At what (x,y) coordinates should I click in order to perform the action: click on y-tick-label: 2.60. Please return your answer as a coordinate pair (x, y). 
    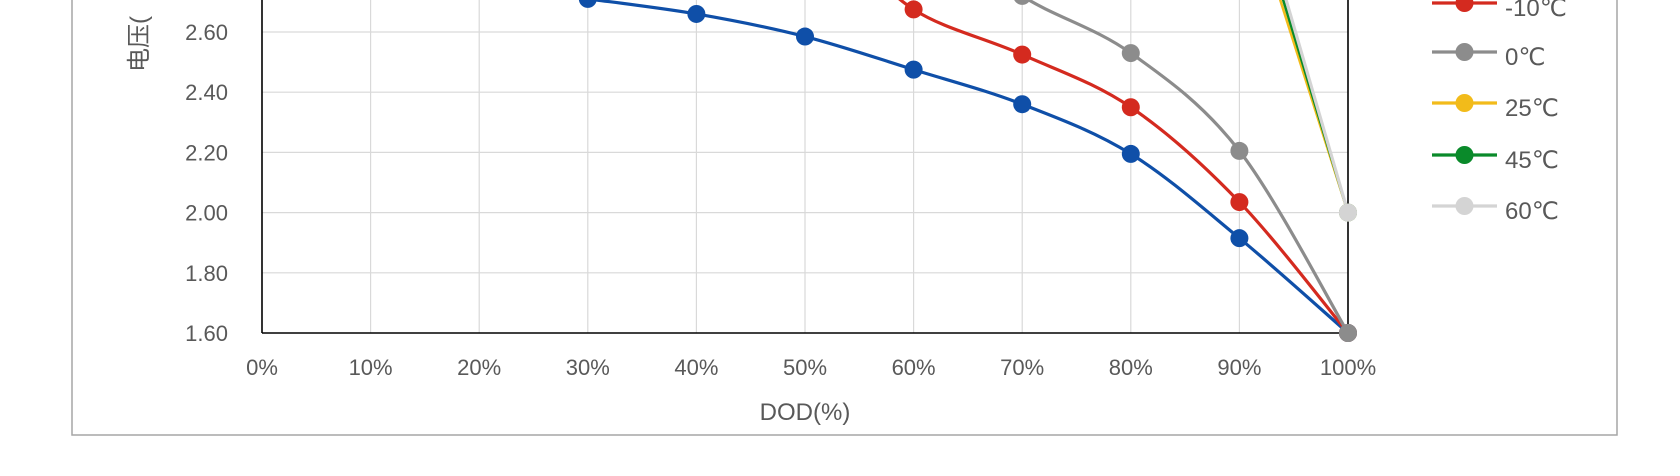
    Looking at the image, I should click on (206, 32).